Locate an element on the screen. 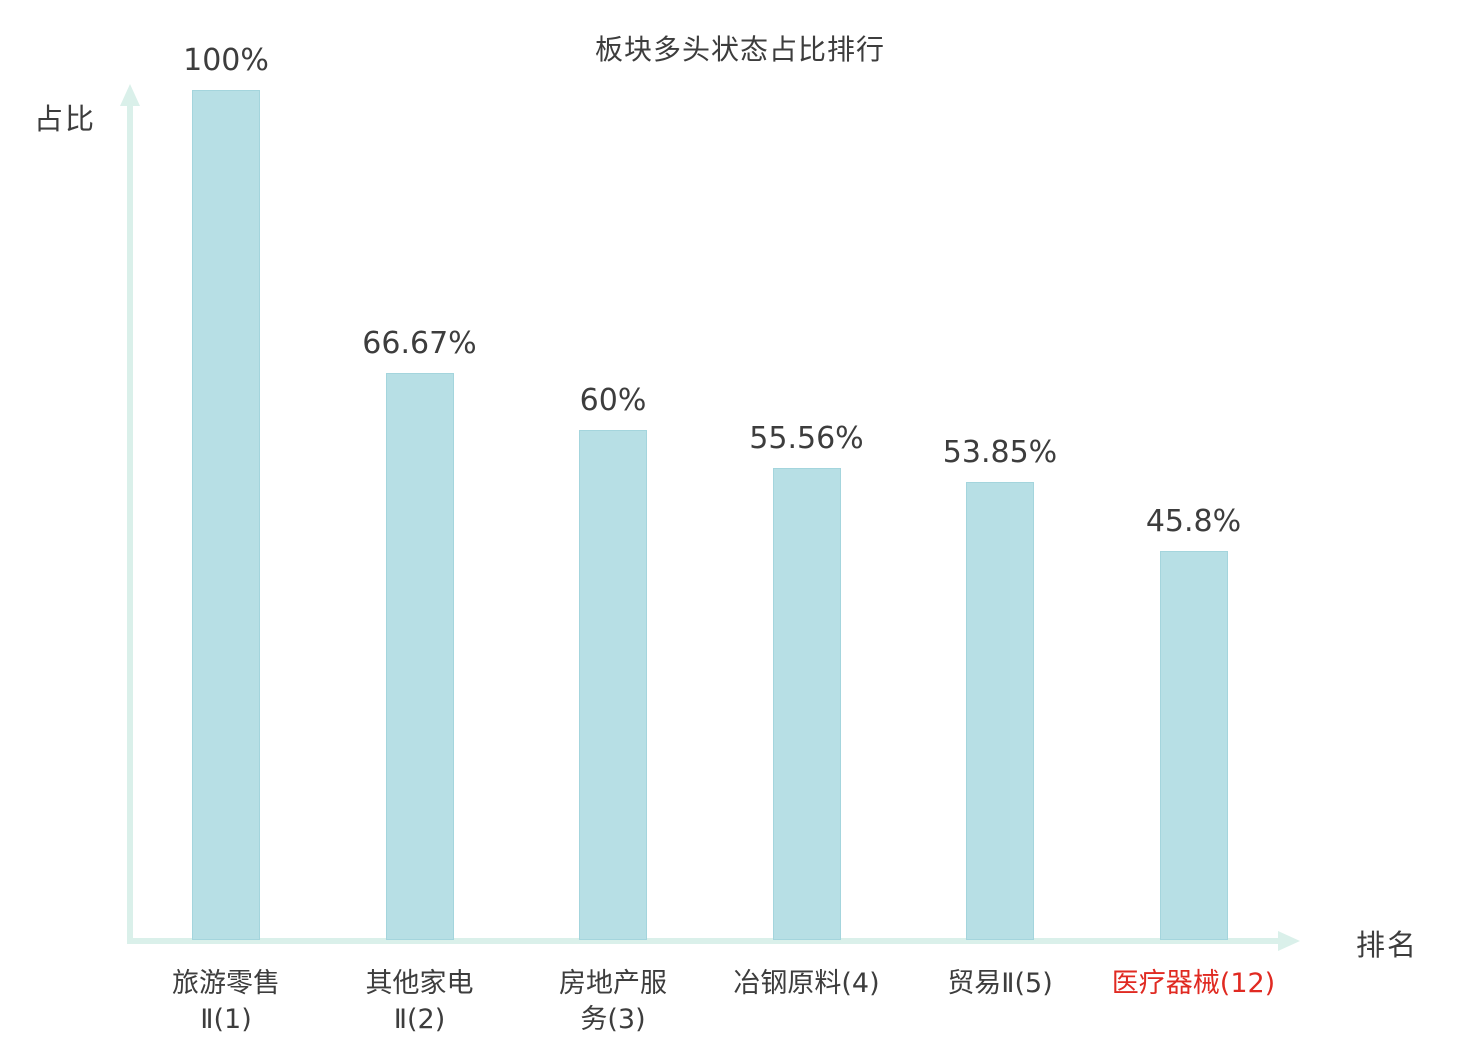 This screenshot has height=1040, width=1480. category-label-3: 冶钢原料(4) is located at coordinates (806, 983).